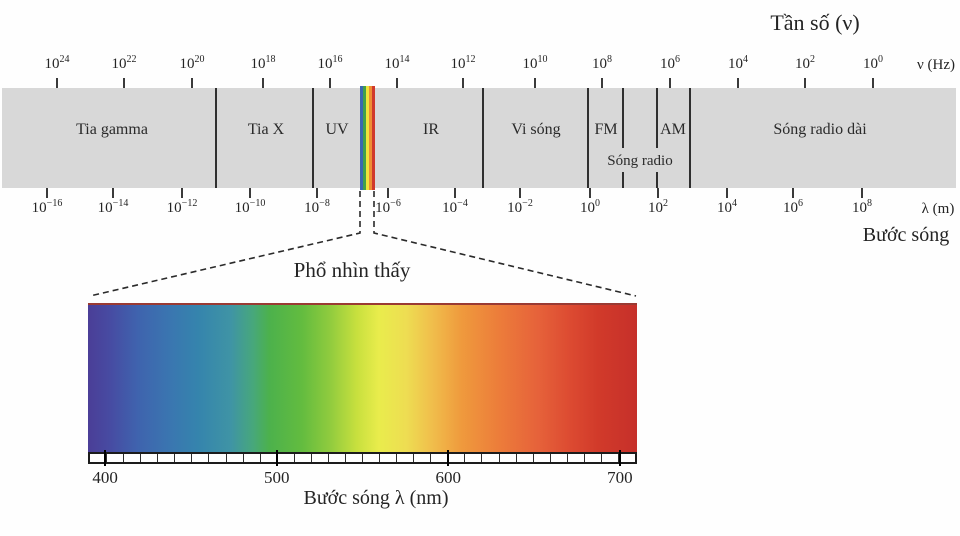  What do you see at coordinates (431, 129) in the screenshot?
I see `band-region-label: IR` at bounding box center [431, 129].